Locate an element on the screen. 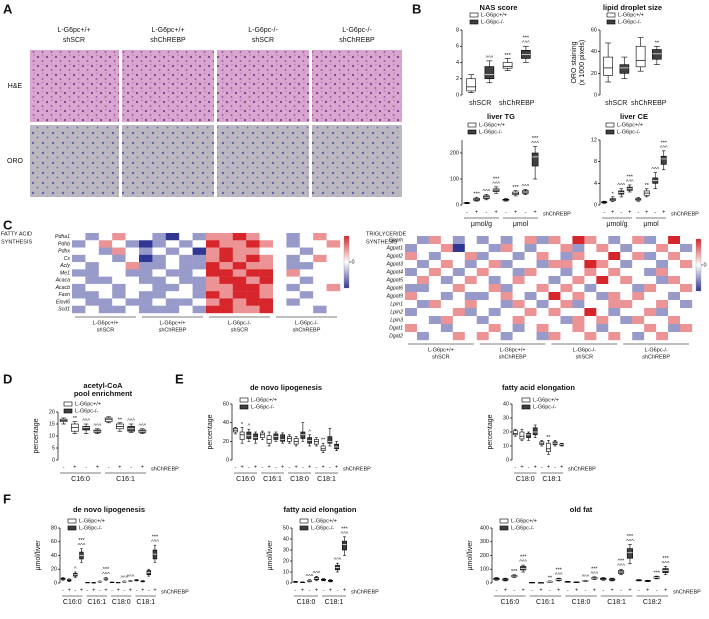 This screenshot has height=619, width=709. y-tick-label: 20 is located at coordinates (594, 74).